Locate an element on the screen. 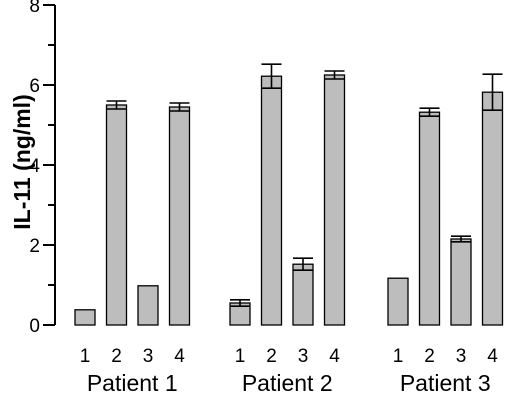  y-tick-label: 4 is located at coordinates (34, 166).